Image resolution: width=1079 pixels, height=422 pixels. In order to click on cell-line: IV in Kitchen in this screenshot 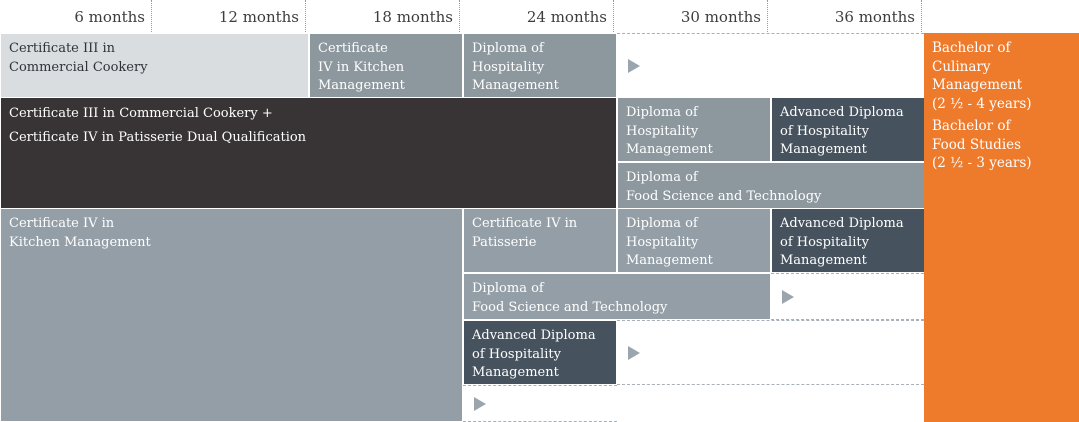, I will do `click(361, 67)`.